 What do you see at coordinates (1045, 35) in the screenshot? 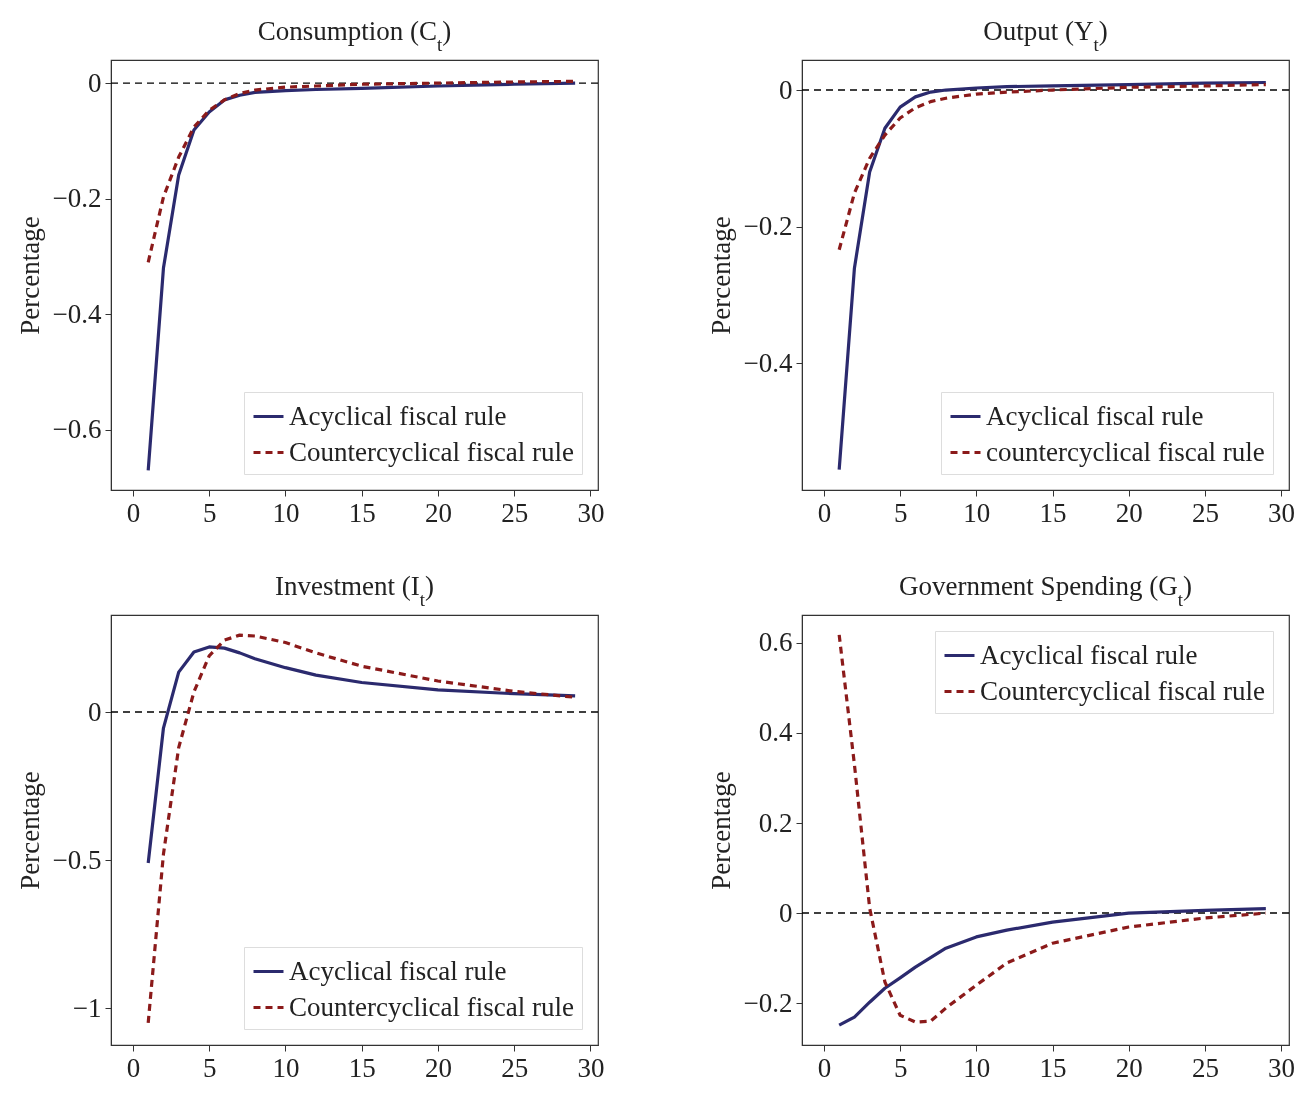
I see `chart-title: Output (Y$_{t}$)` at bounding box center [1045, 35].